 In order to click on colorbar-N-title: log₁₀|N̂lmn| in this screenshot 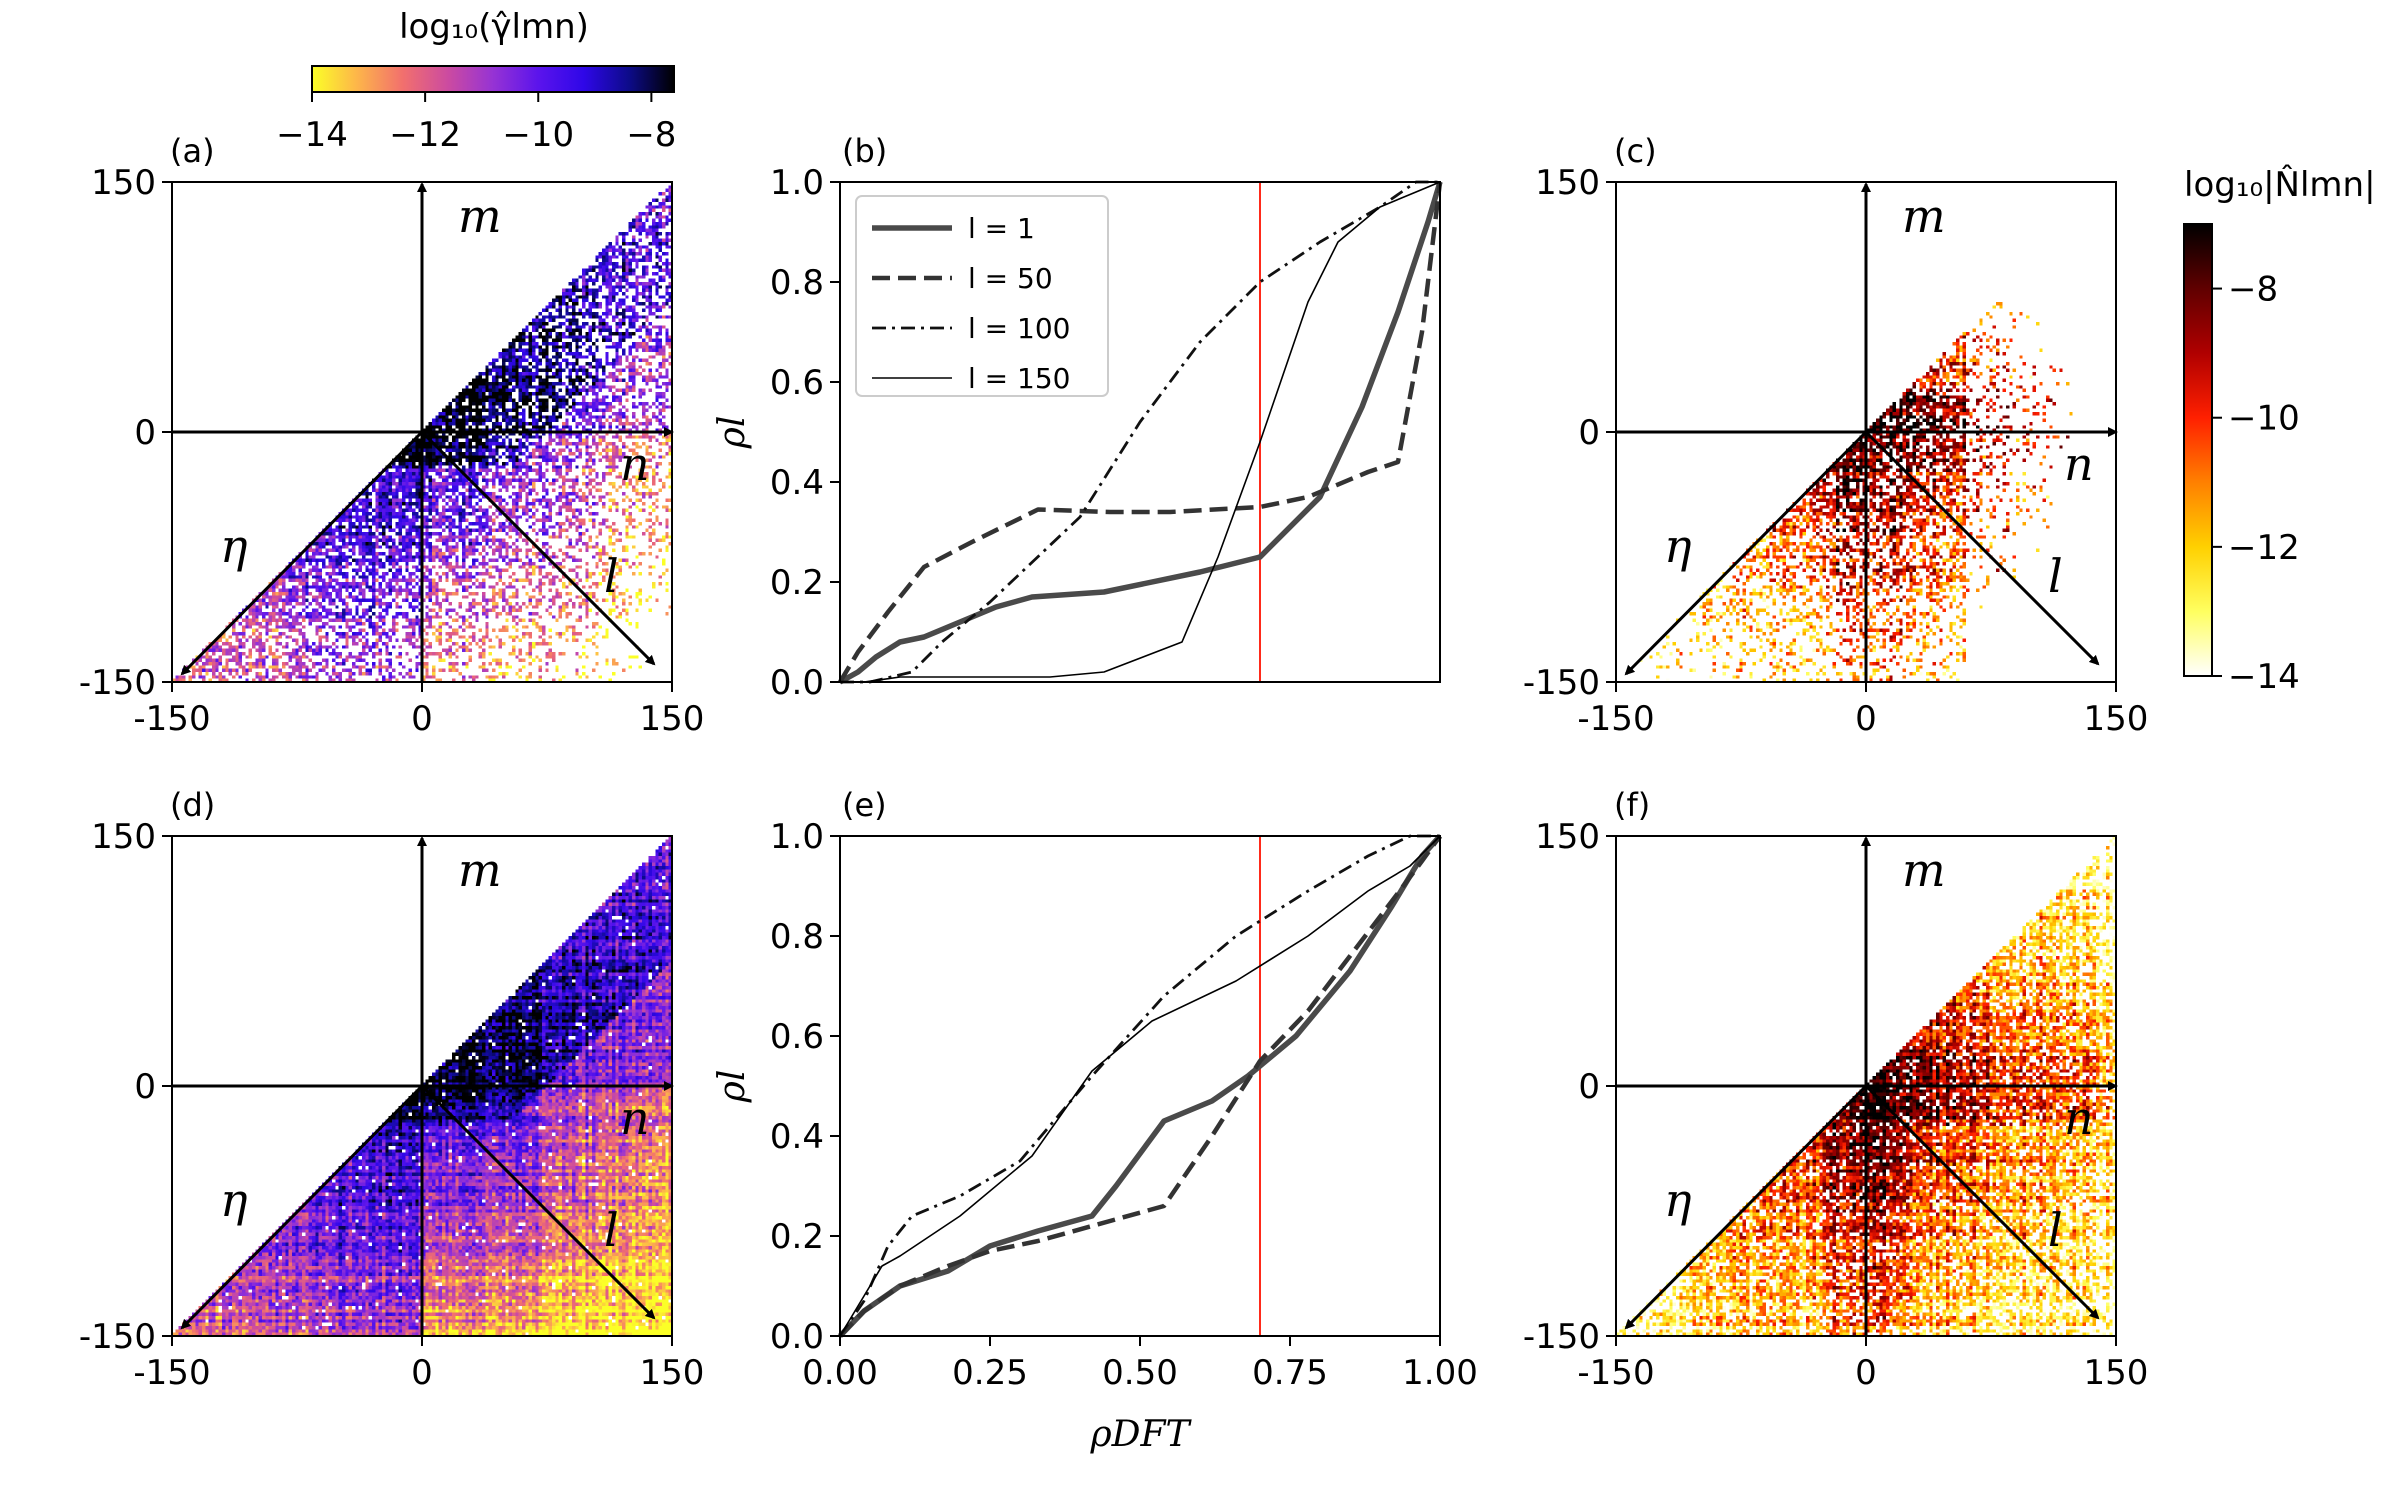, I will do `click(2280, 184)`.